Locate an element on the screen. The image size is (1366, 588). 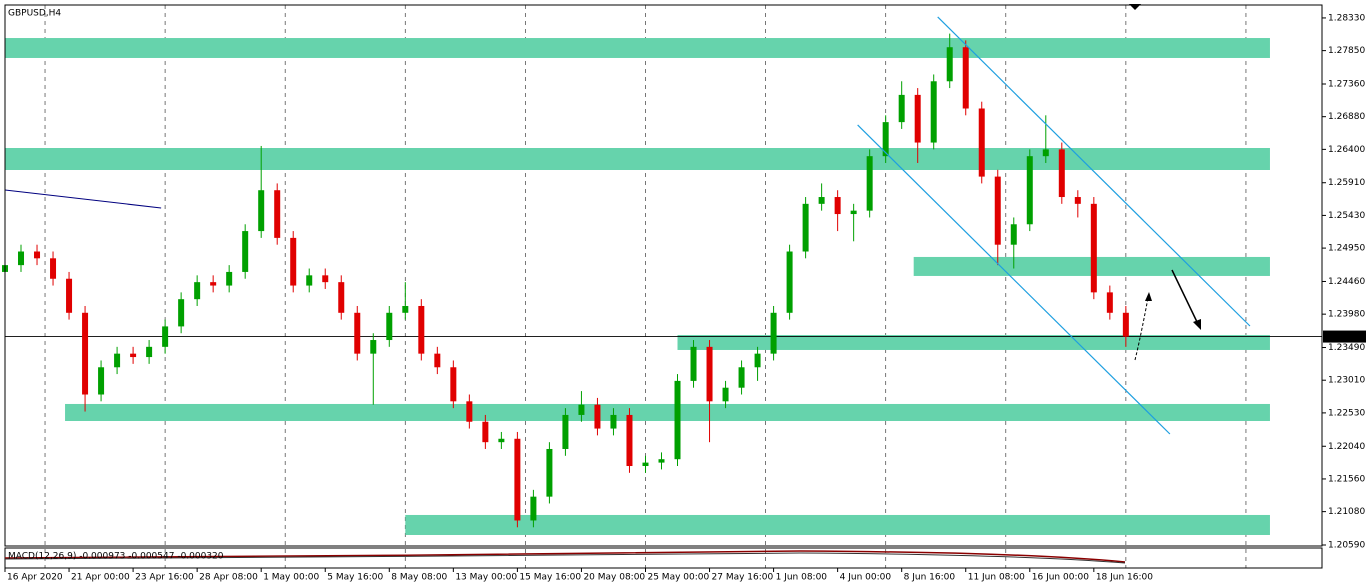
x-tick-label: 21 Apr 00:00 is located at coordinates (100, 578).